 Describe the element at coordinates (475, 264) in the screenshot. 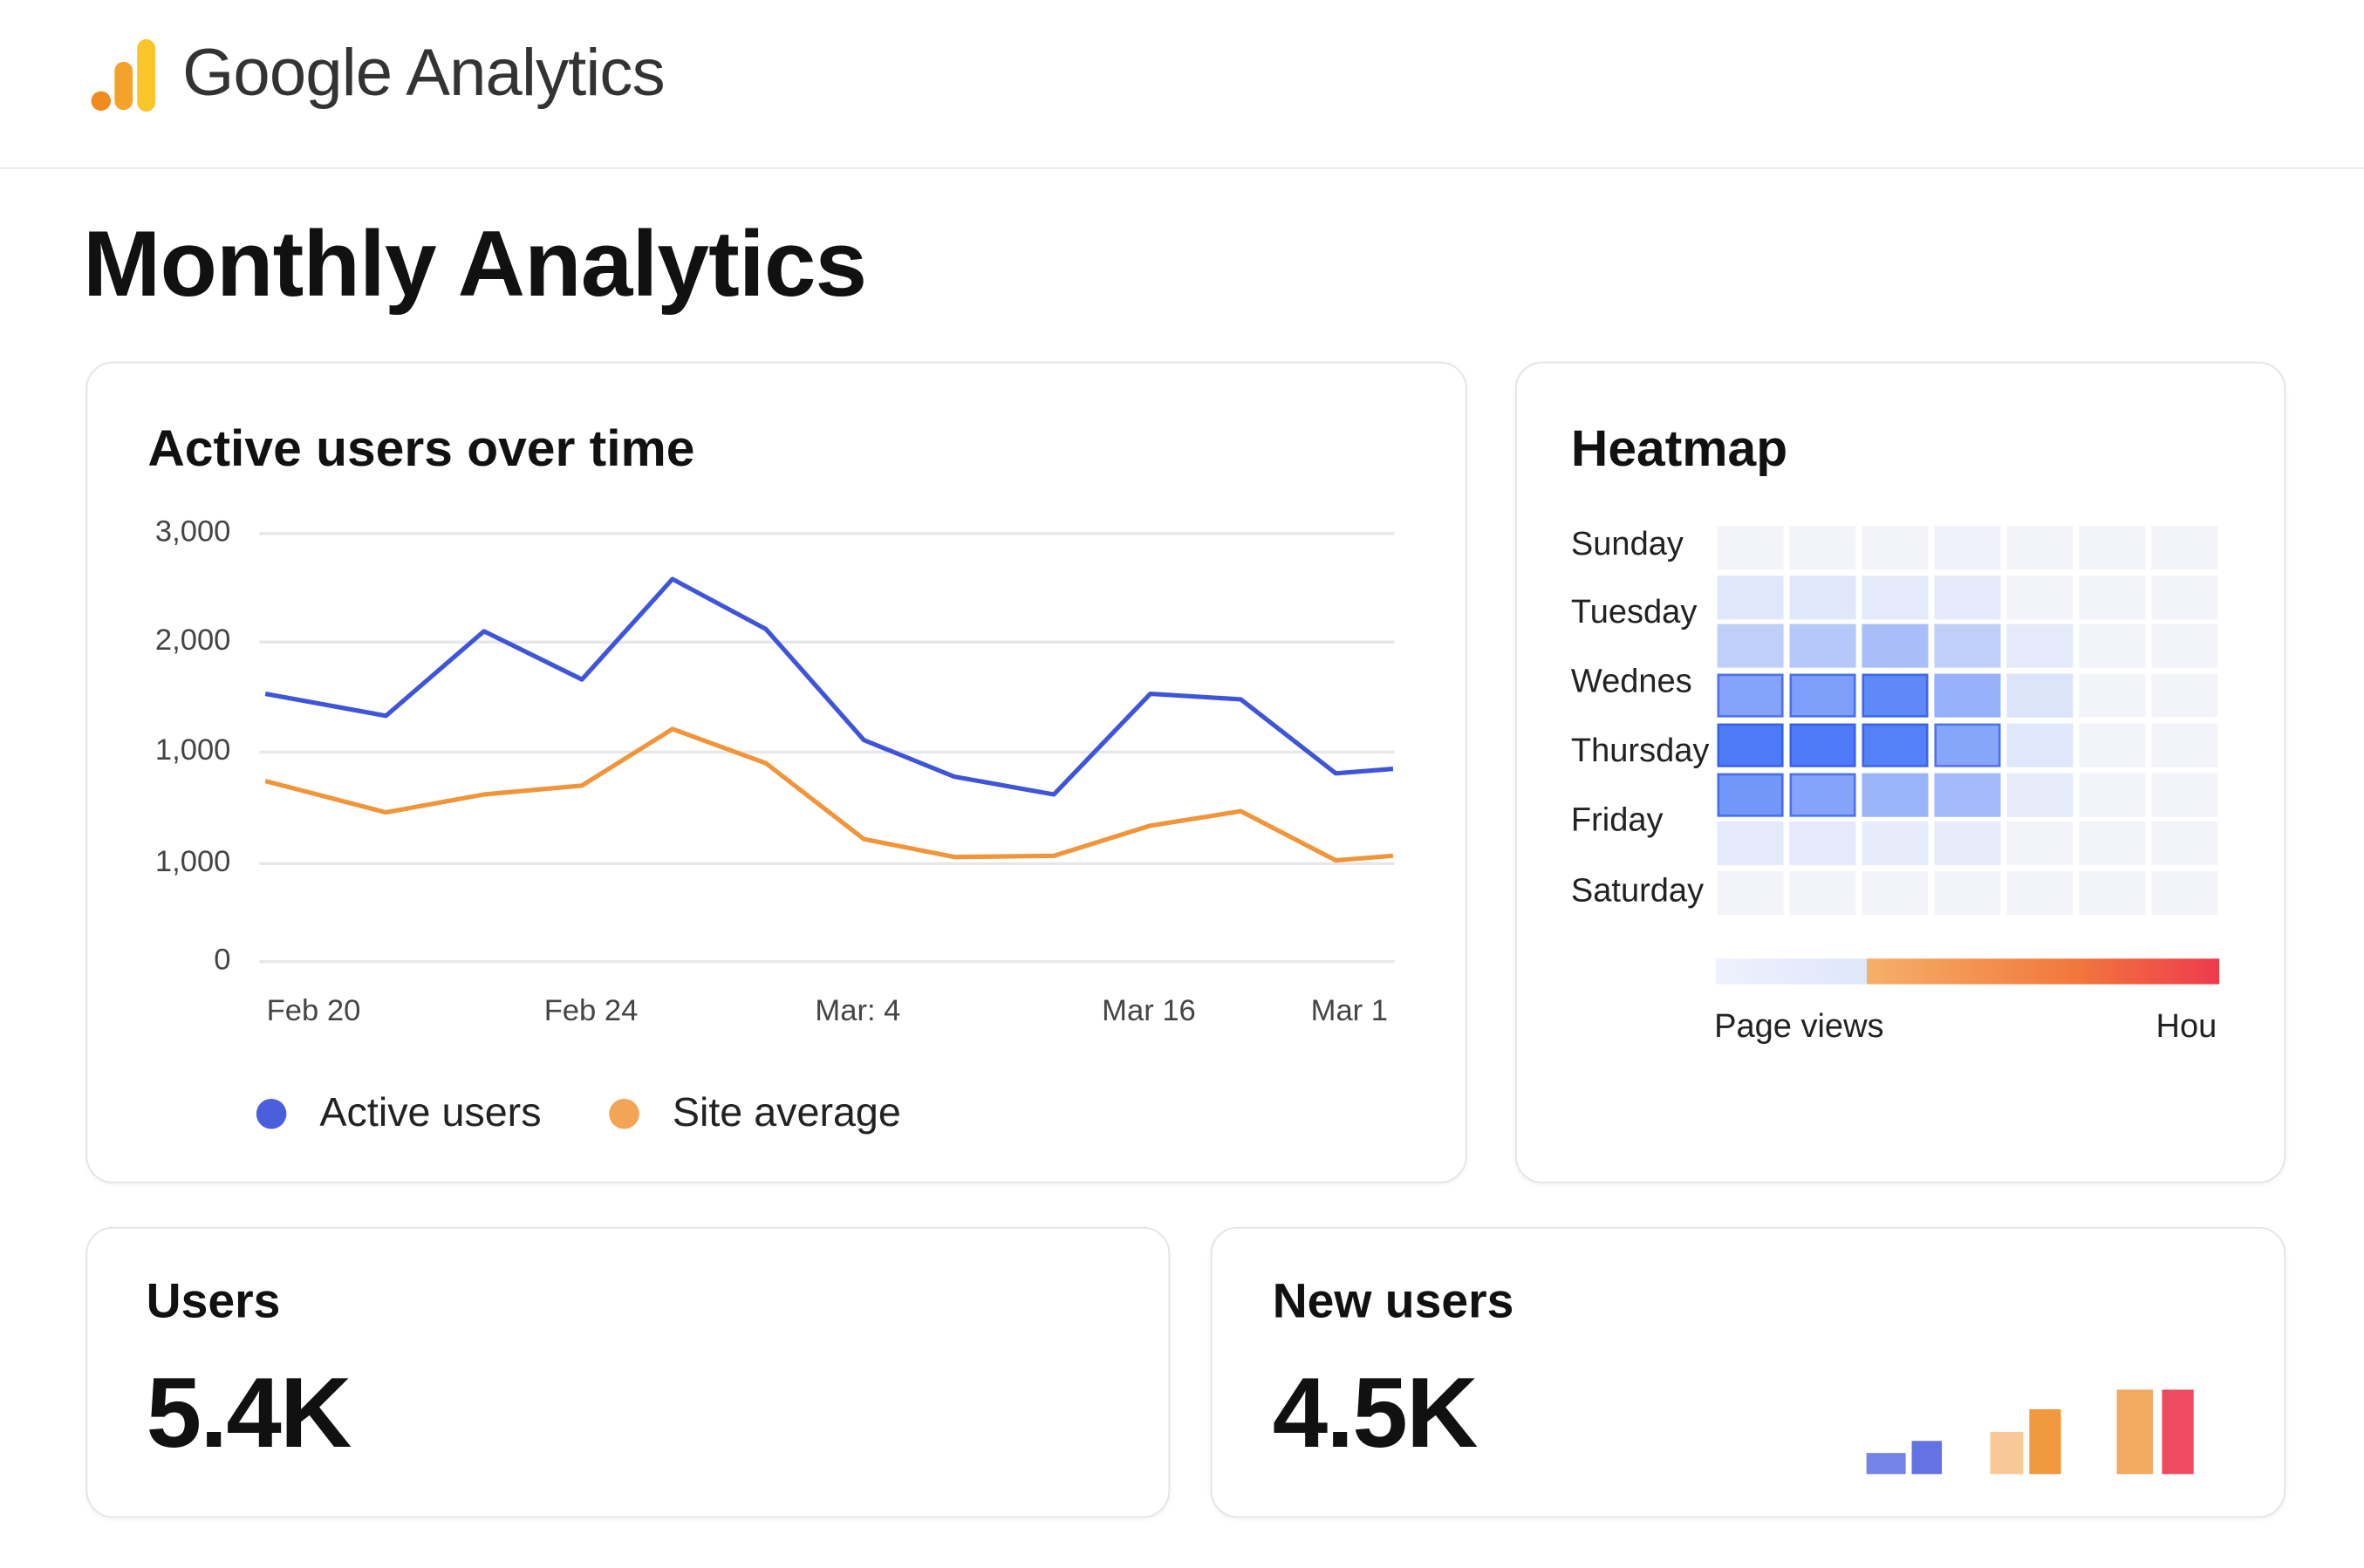

I see `page-title: Monthly Analytics` at that location.